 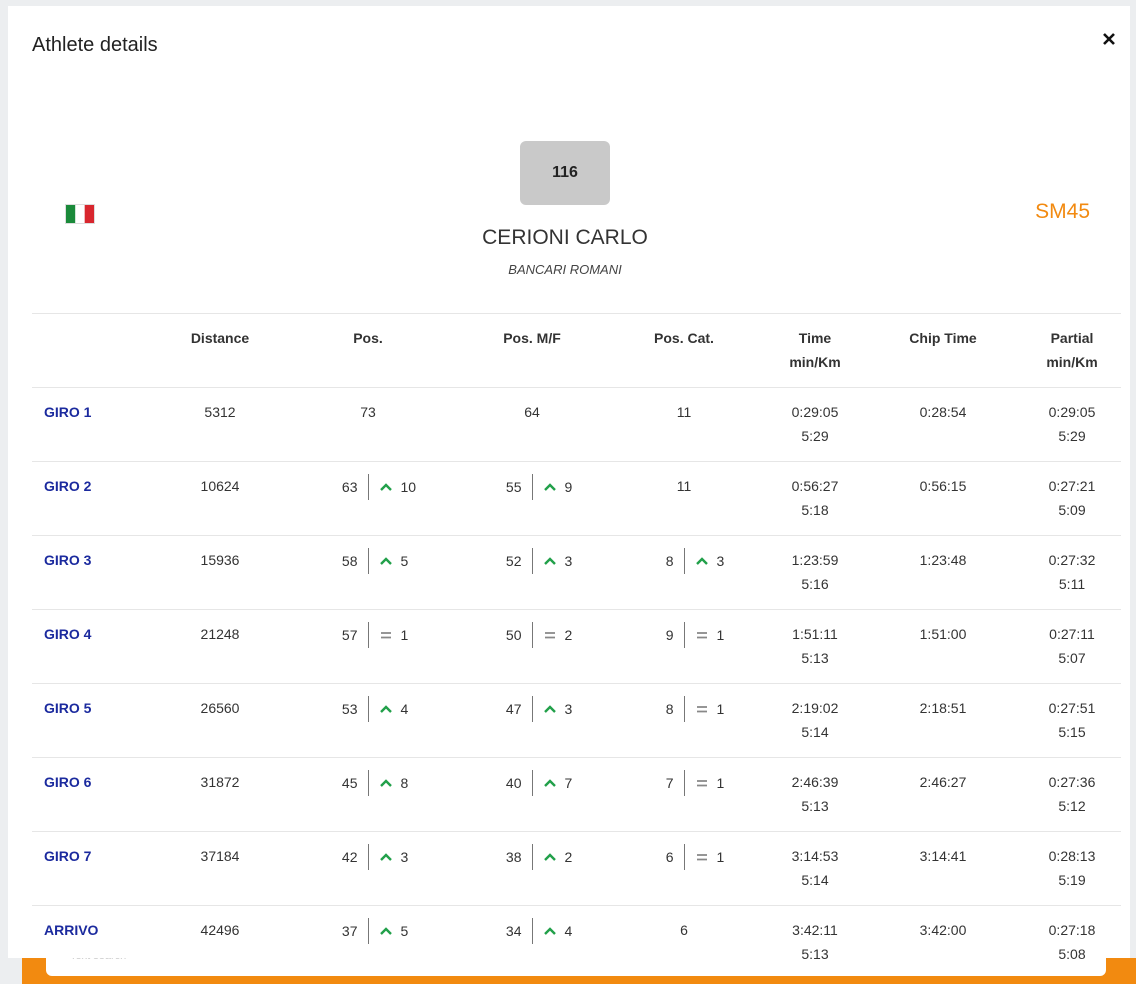 I want to click on position-change: 3, so click(x=563, y=709).